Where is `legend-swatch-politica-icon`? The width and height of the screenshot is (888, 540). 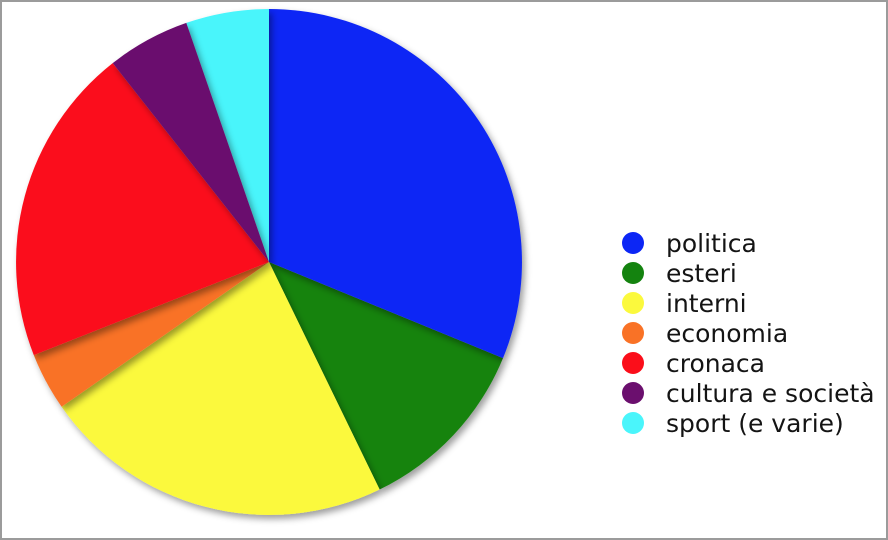 legend-swatch-politica-icon is located at coordinates (633, 243).